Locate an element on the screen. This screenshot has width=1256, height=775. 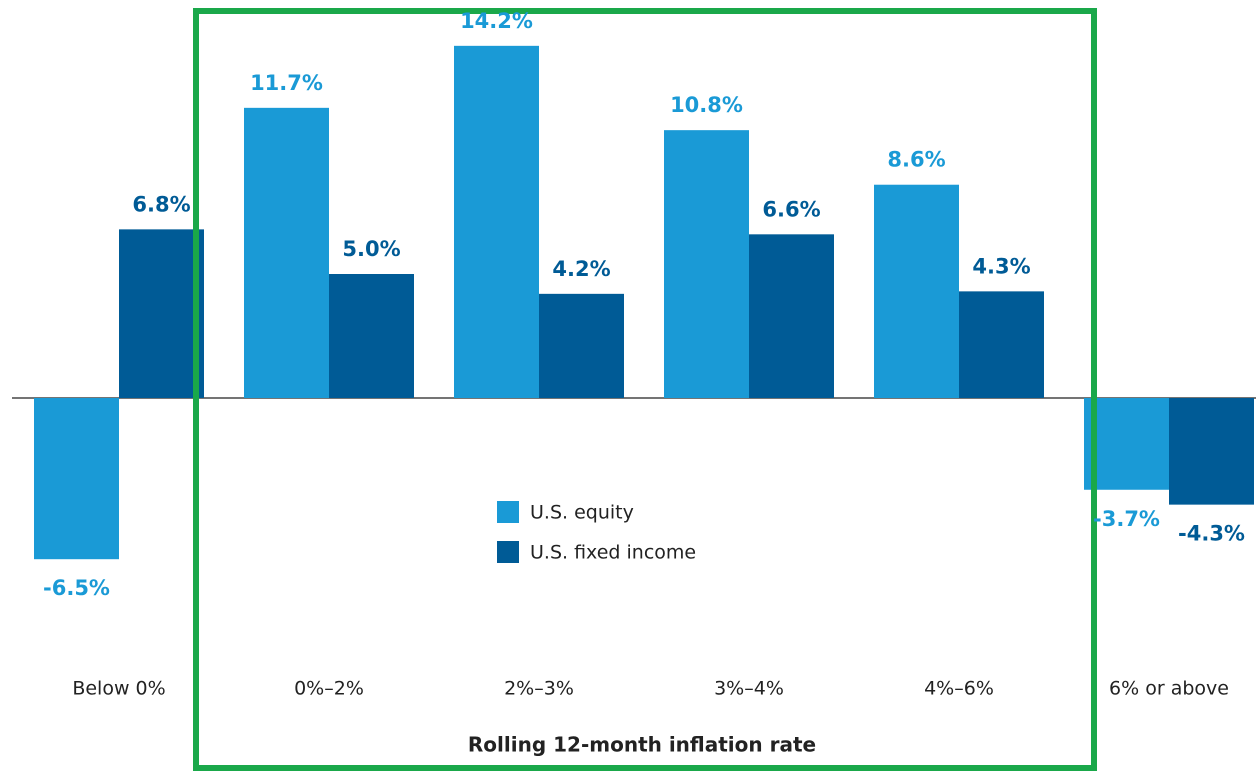
value-label: 6.8% is located at coordinates (161, 204).